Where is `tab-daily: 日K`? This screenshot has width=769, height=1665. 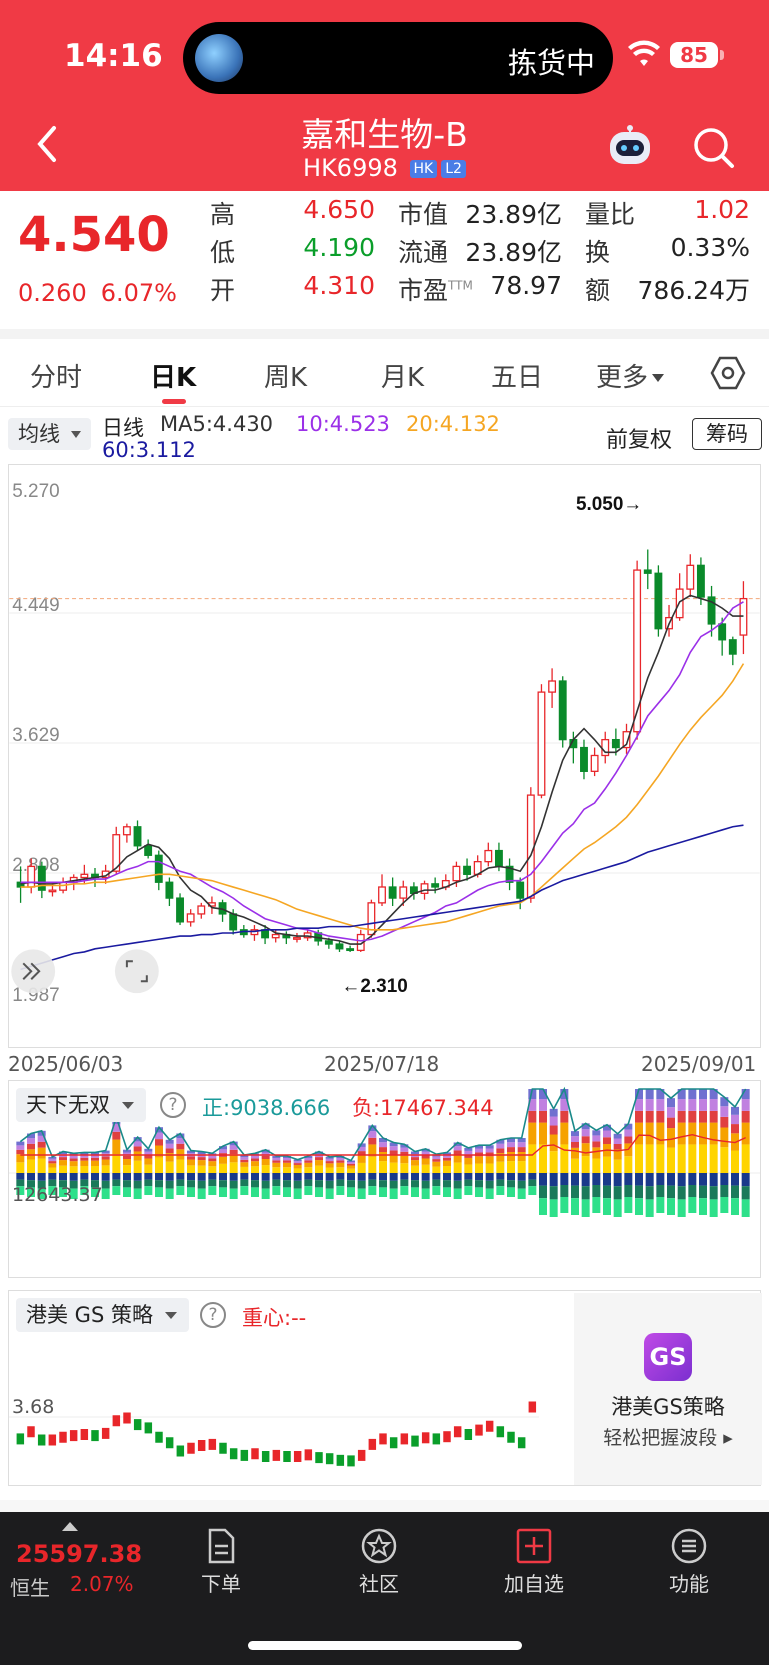
tab-daily: 日K is located at coordinates (173, 378).